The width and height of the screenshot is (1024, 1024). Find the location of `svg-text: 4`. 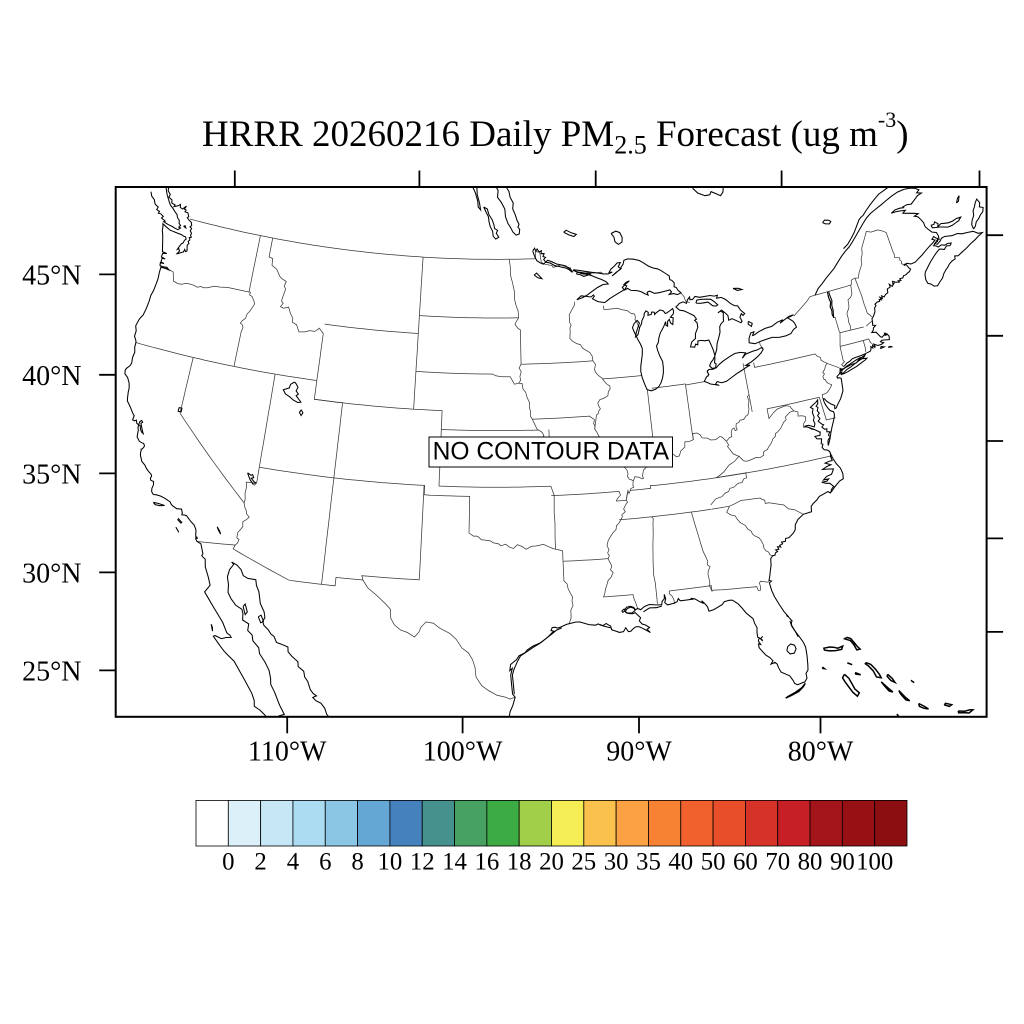

svg-text: 4 is located at coordinates (293, 862).